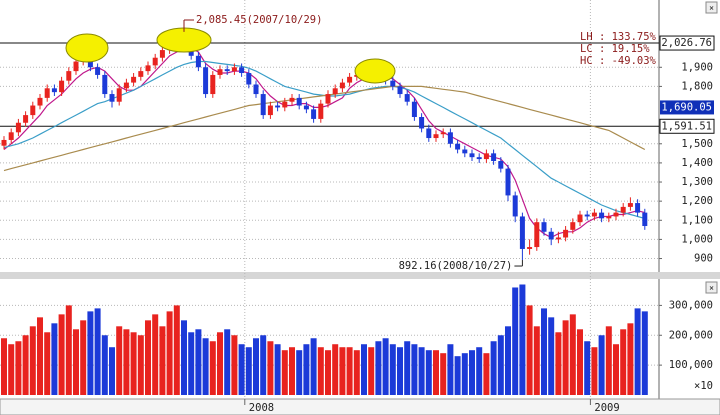  I want to click on panel-separator, so click(360, 275).